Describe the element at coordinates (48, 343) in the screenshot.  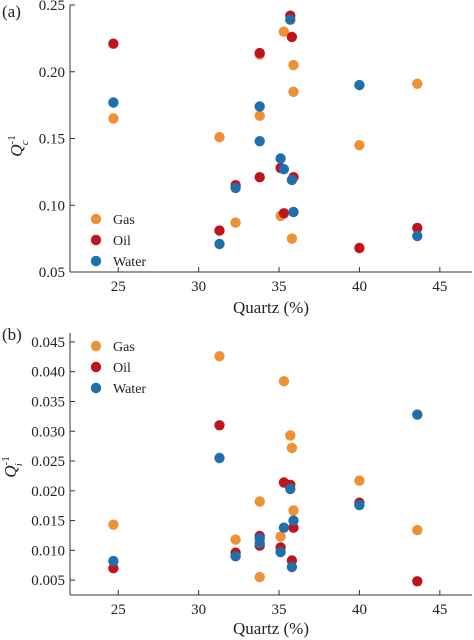
I see `panel-b-y-tick-label: 0.045` at that location.